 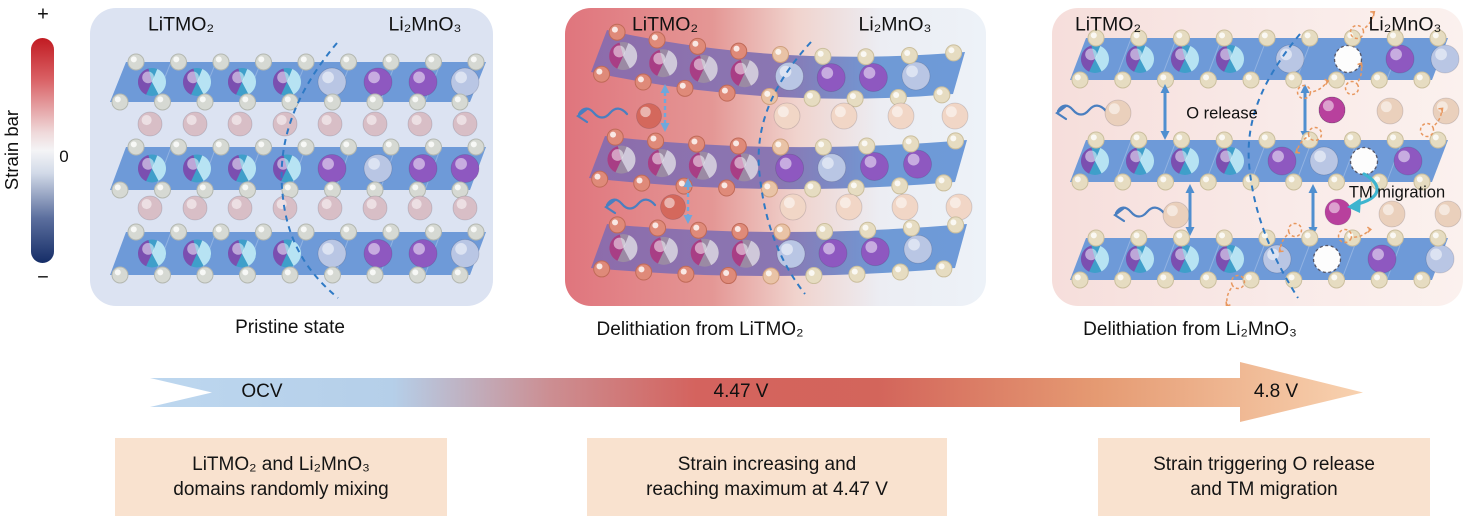 What do you see at coordinates (43, 277) in the screenshot?
I see `strain-minus-label: −` at bounding box center [43, 277].